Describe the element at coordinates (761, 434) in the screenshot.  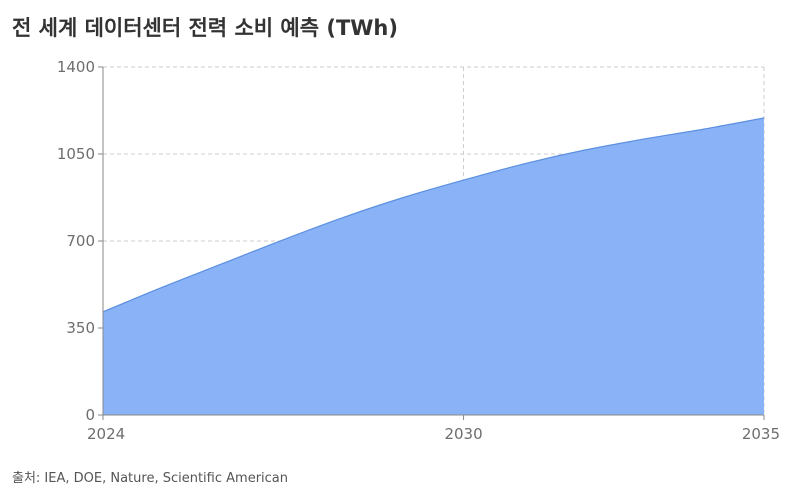
I see `x-tick-label: 2035` at that location.